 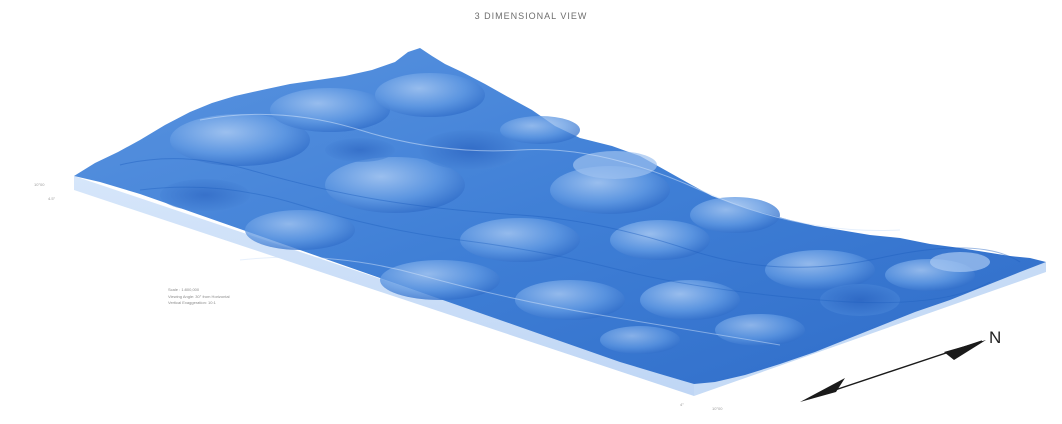 I want to click on view-title: 3 DIMENSIONAL VIEW, so click(x=531, y=16).